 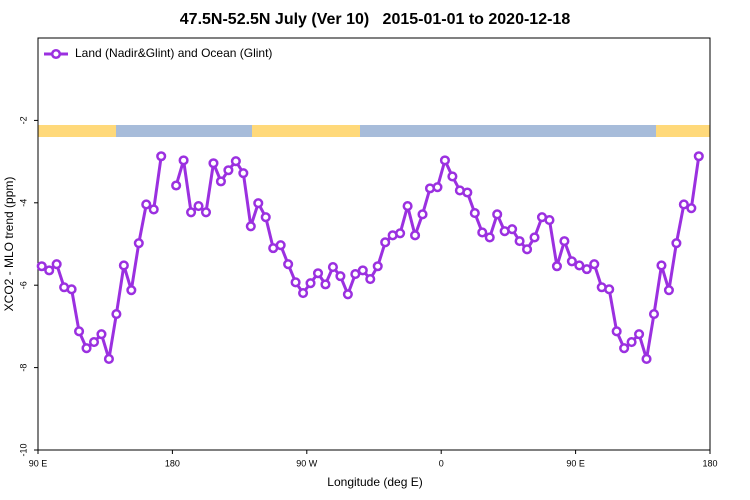 I want to click on y-tick-label: -4, so click(x=23, y=203).